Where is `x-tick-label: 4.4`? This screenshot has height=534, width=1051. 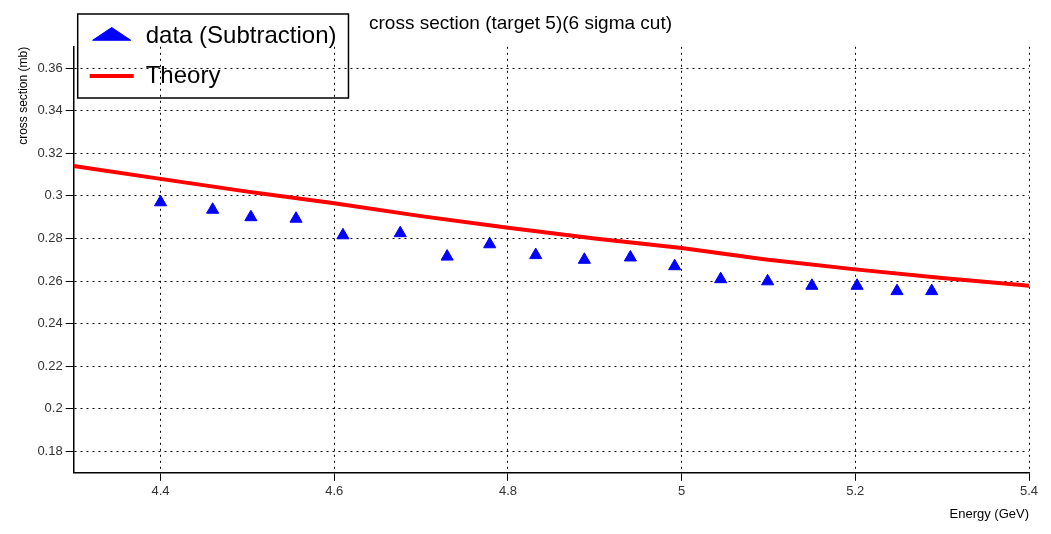 x-tick-label: 4.4 is located at coordinates (160, 491).